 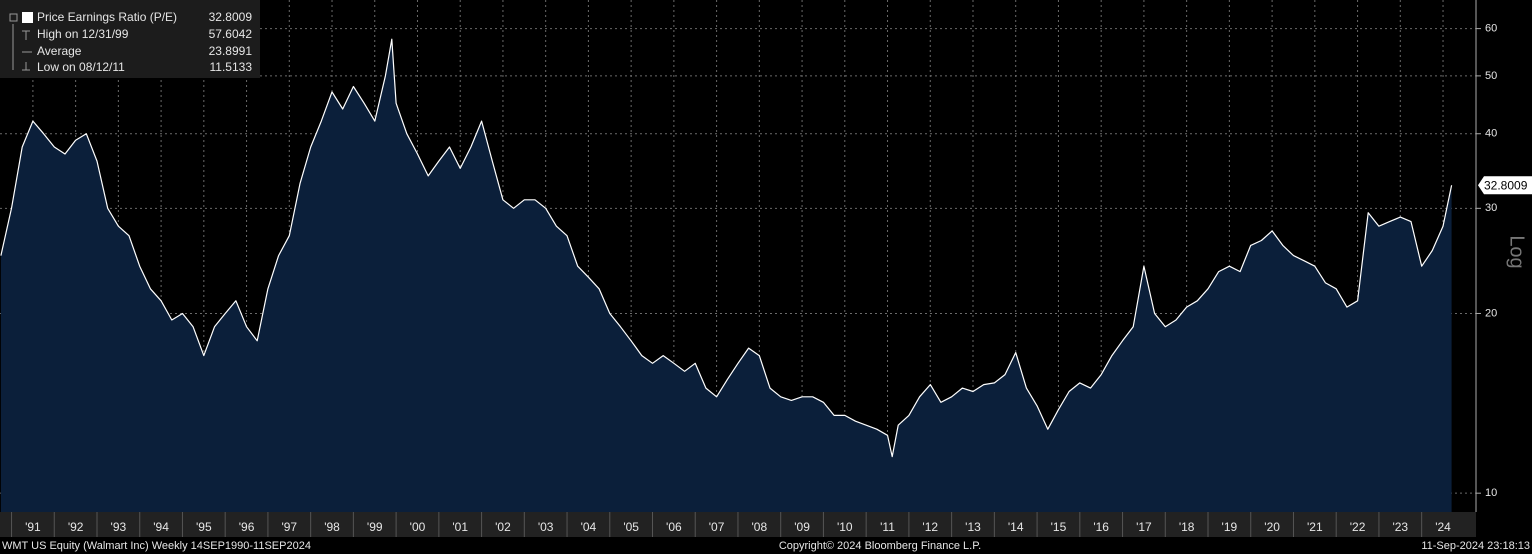 What do you see at coordinates (231, 67) in the screenshot?
I see `stat-value: 11.5133` at bounding box center [231, 67].